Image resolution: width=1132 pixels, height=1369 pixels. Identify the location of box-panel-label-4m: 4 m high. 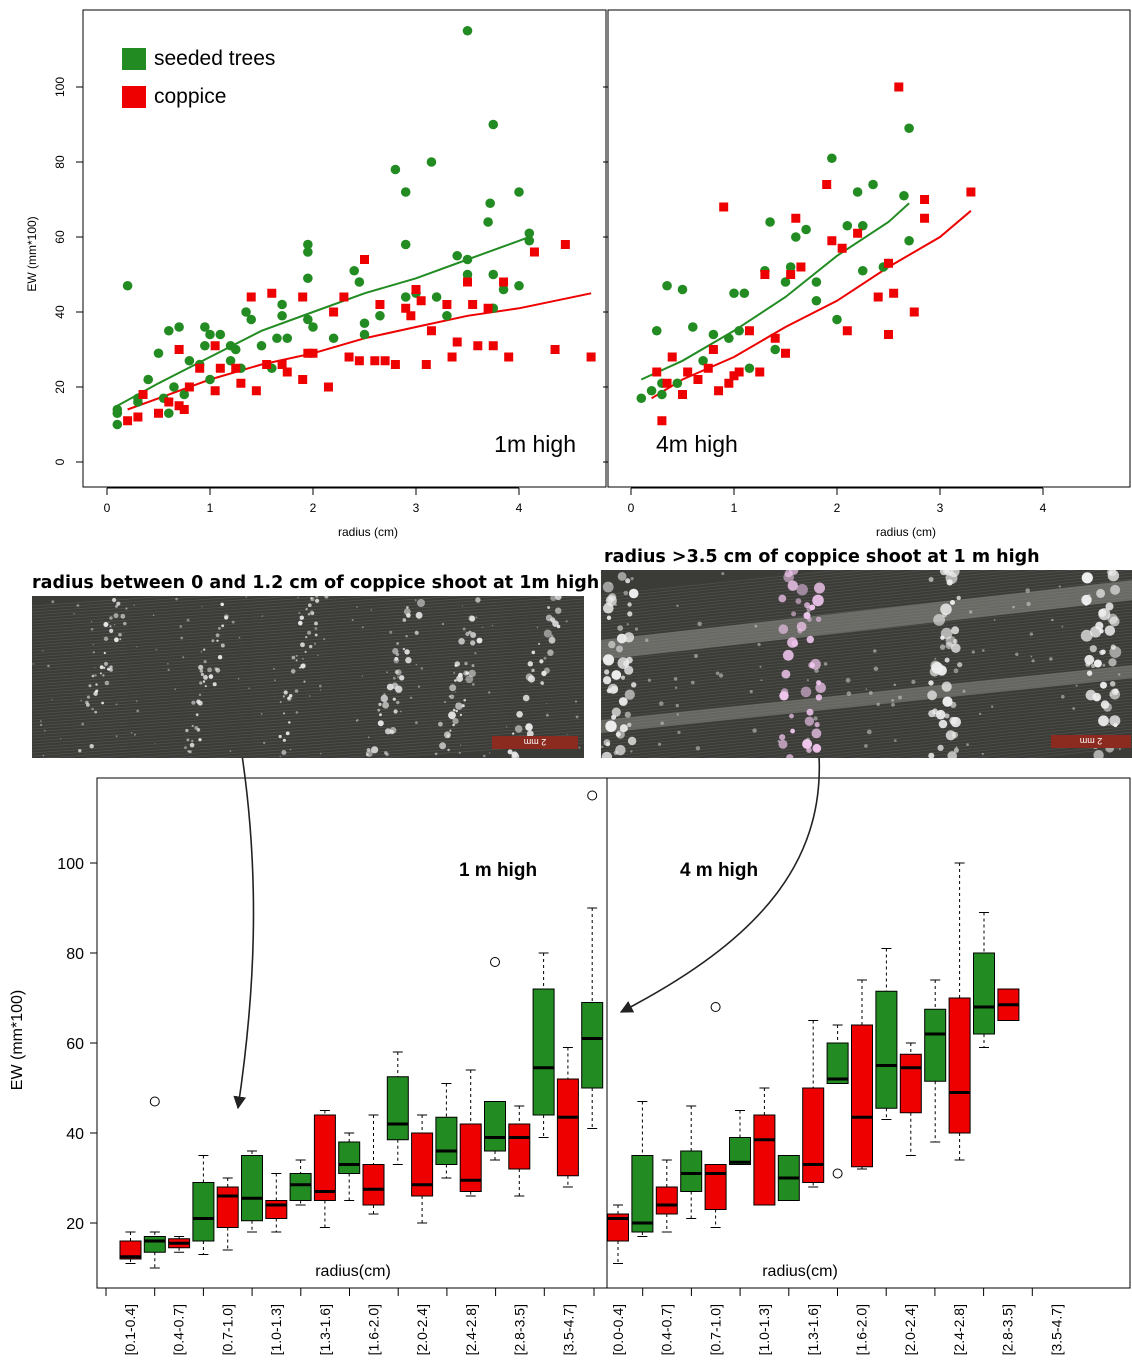
(719, 870).